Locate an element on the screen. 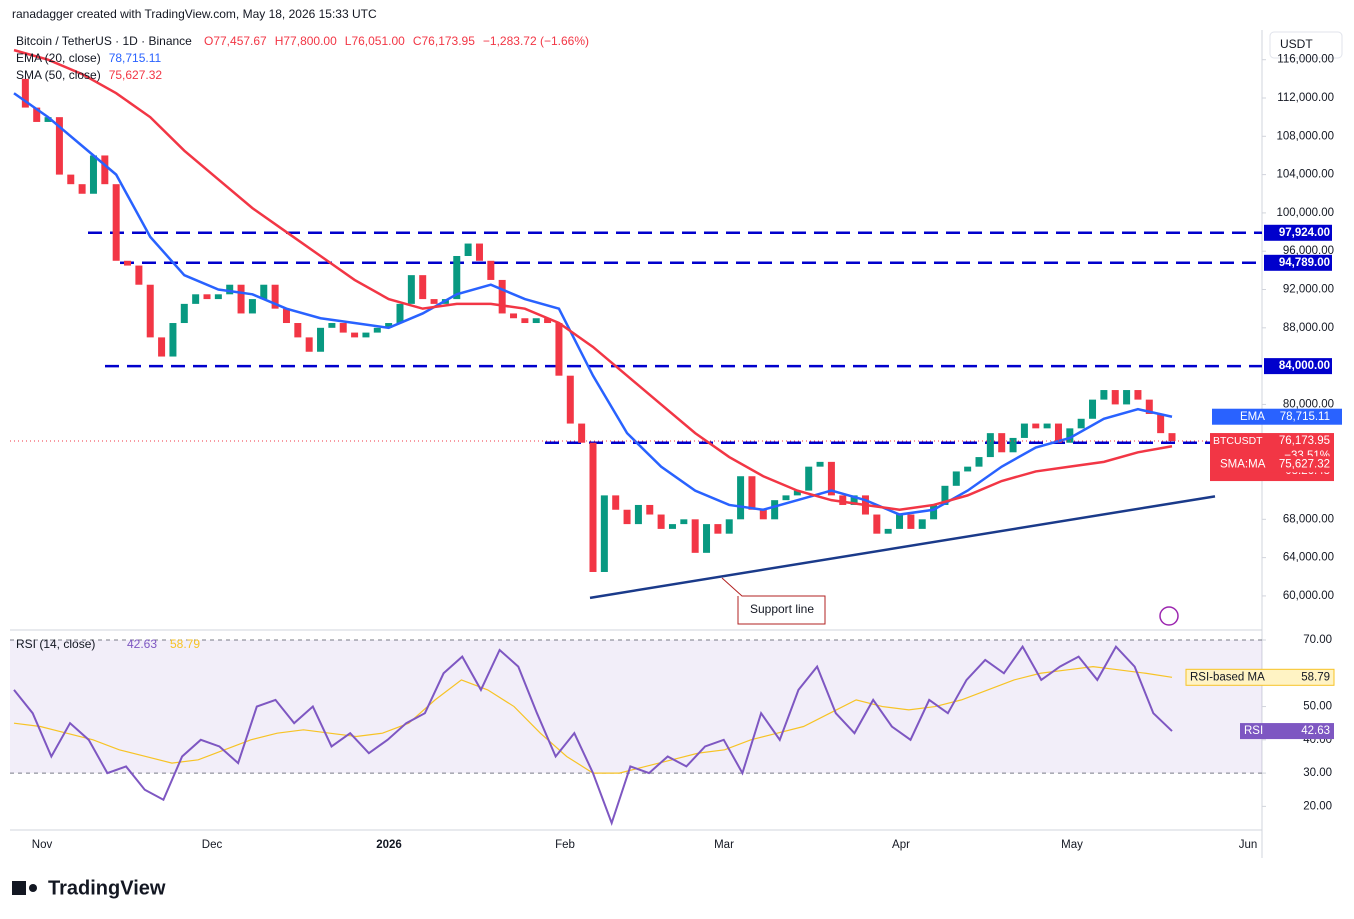 This screenshot has width=1354, height=919. y-tick-label: 64,000.00 is located at coordinates (1308, 558).